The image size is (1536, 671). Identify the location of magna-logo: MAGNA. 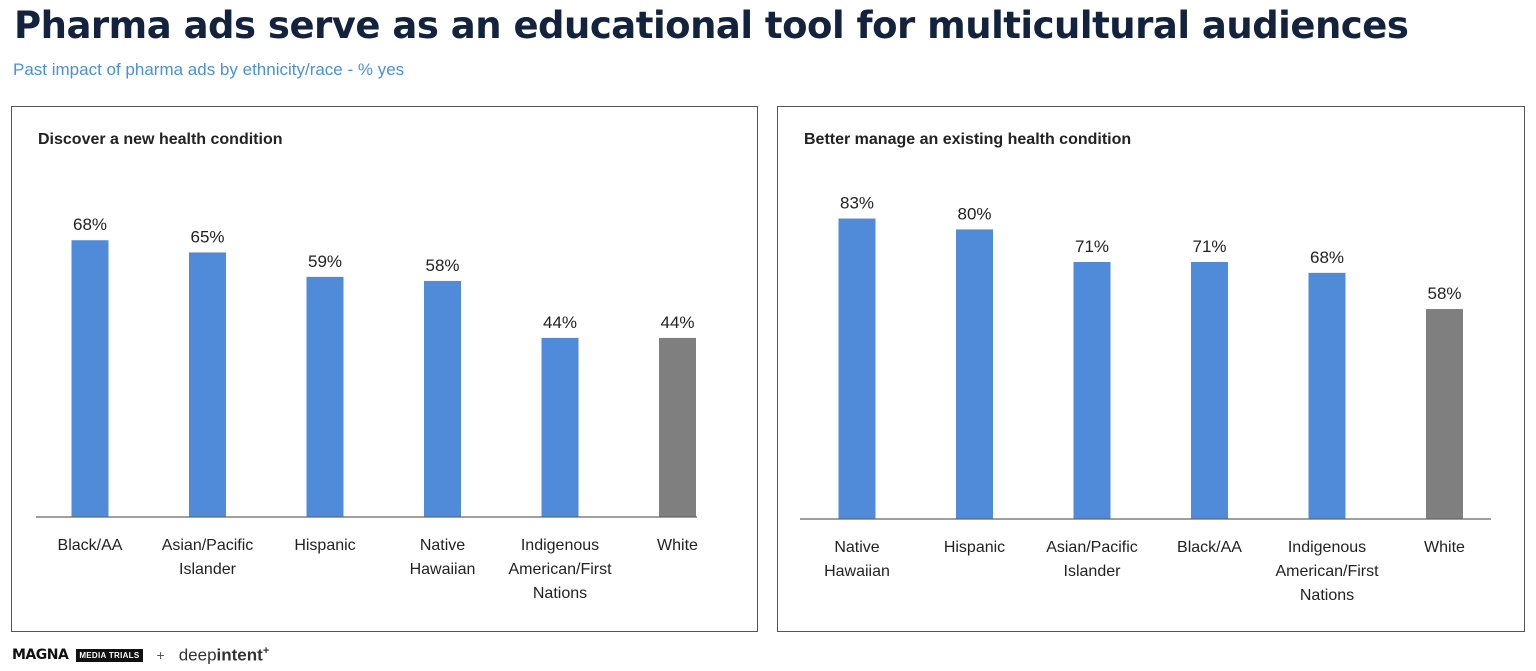
(40, 655).